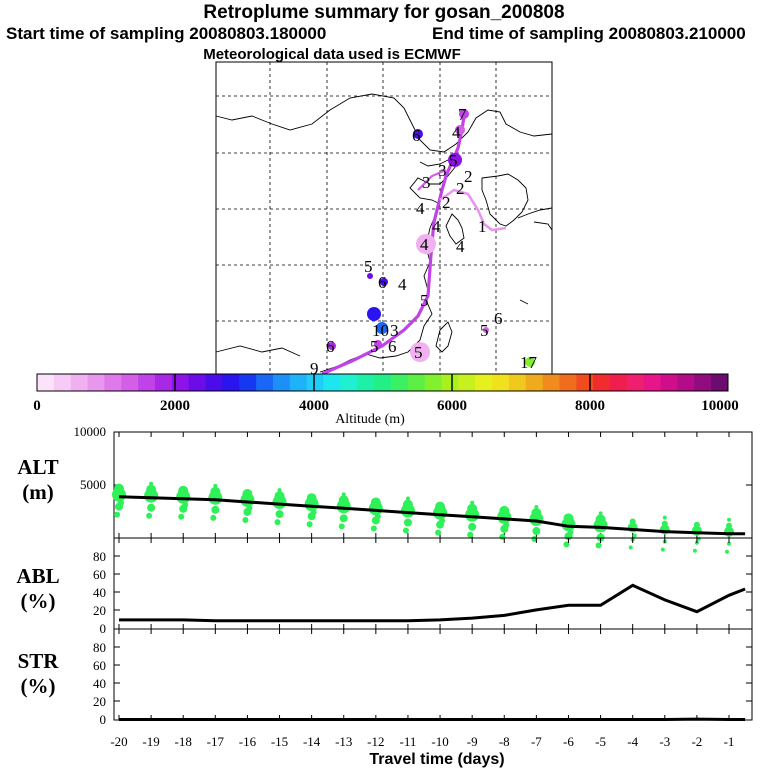  I want to click on x-axis-label: Travel time (days), so click(436, 759).